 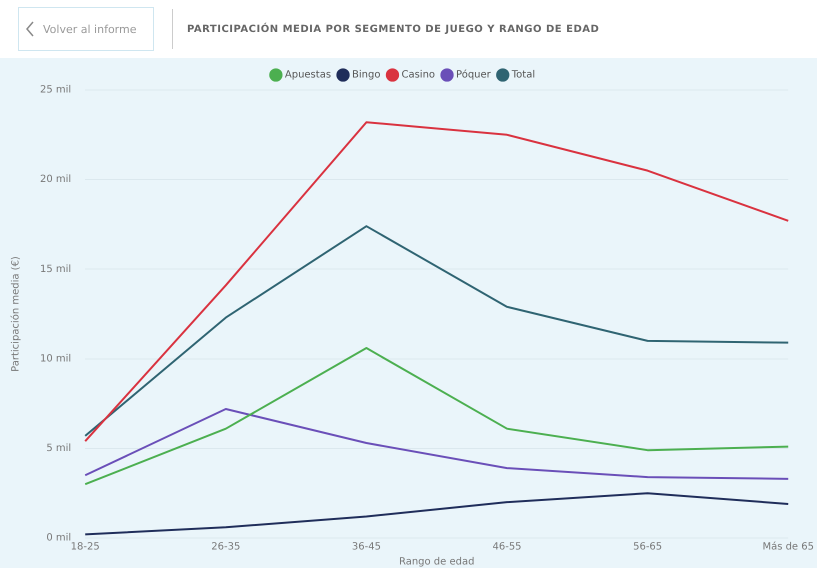 I want to click on x-tick-label: Más de 65, so click(x=788, y=547).